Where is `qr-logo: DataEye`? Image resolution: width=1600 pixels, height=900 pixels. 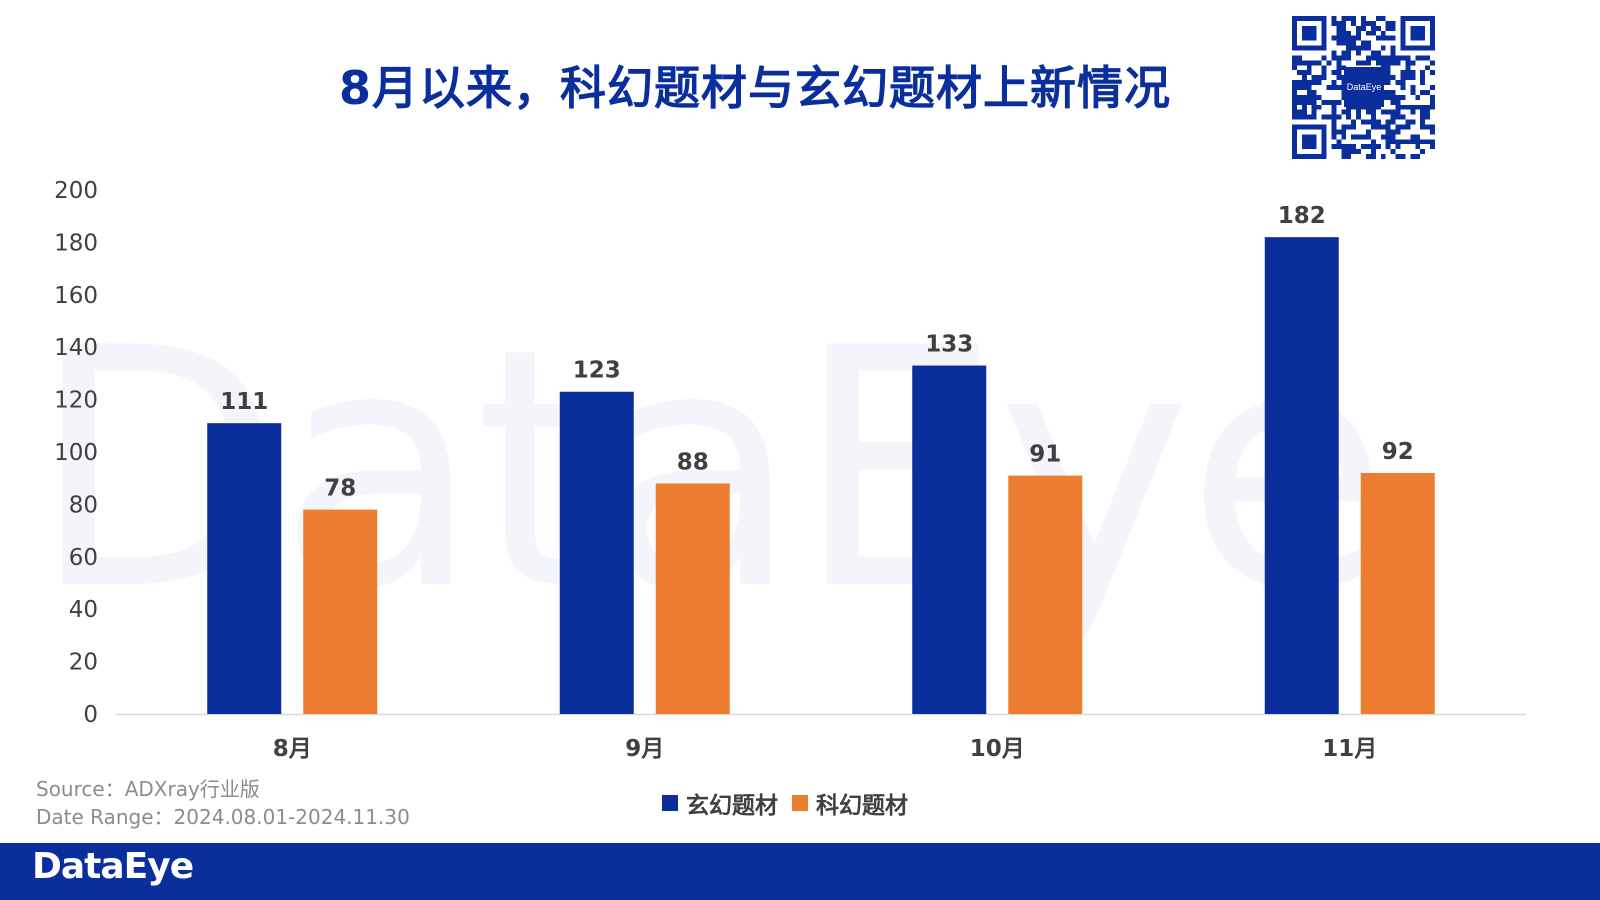
qr-logo: DataEye is located at coordinates (1364, 87).